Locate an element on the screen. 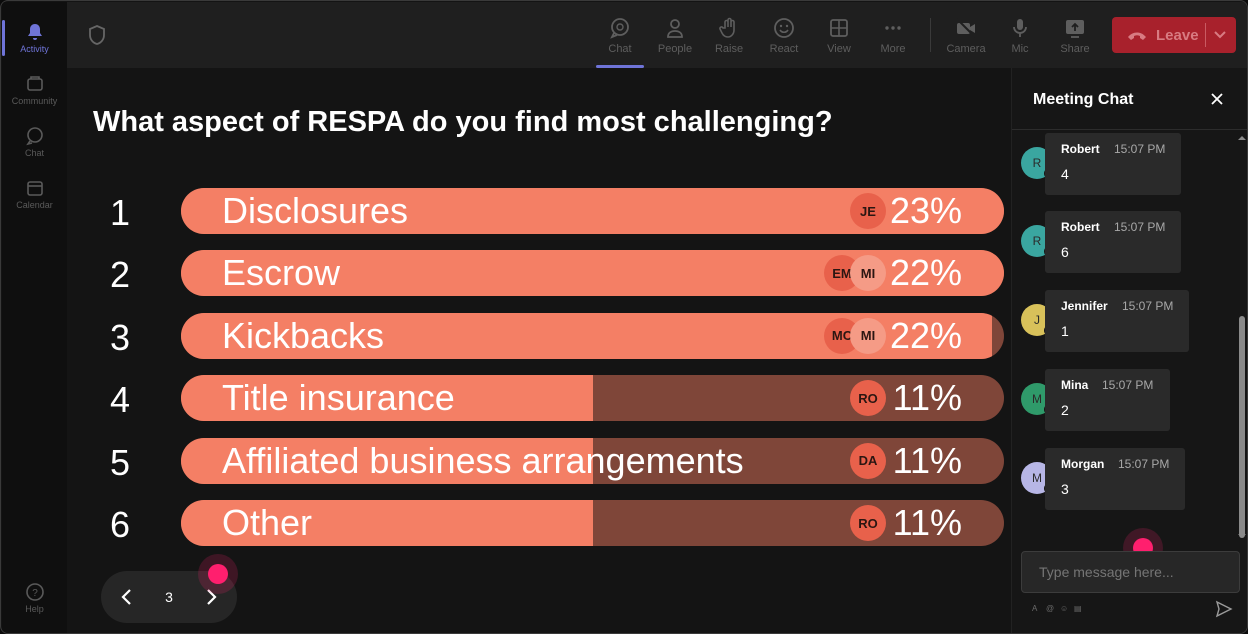  rail-item-help: ? Help is located at coordinates (34, 598).